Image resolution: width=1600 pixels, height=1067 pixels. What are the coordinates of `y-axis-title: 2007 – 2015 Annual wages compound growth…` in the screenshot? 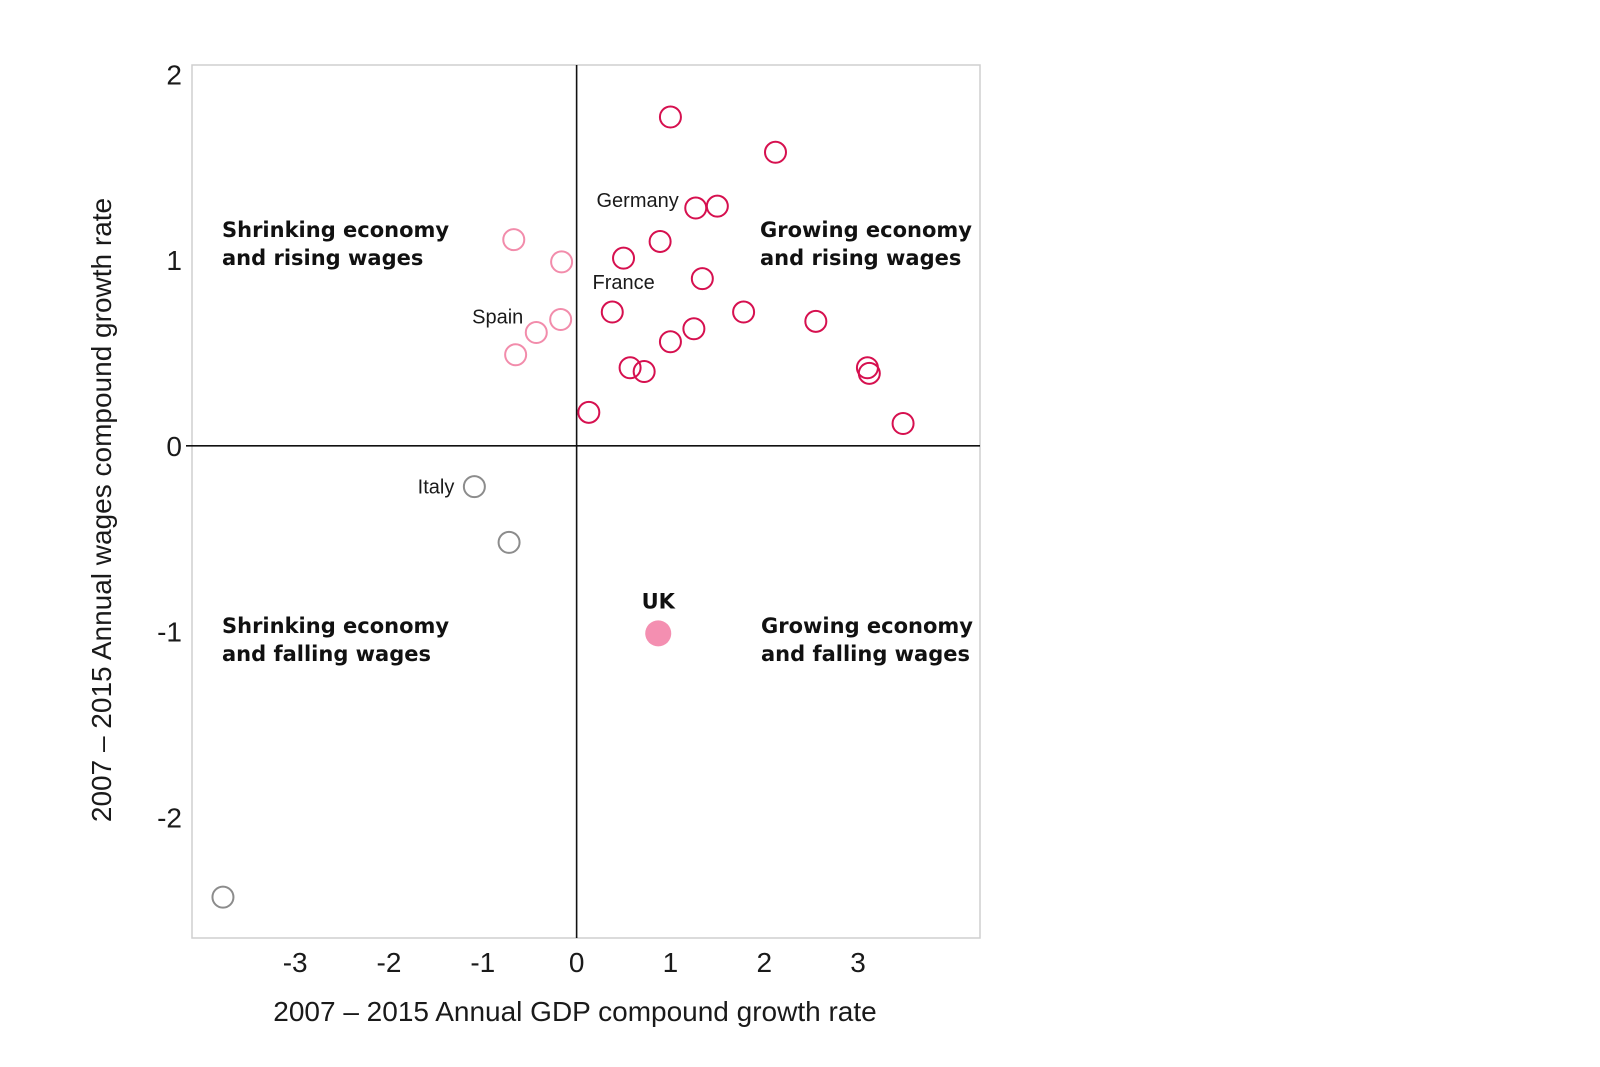 It's located at (101, 510).